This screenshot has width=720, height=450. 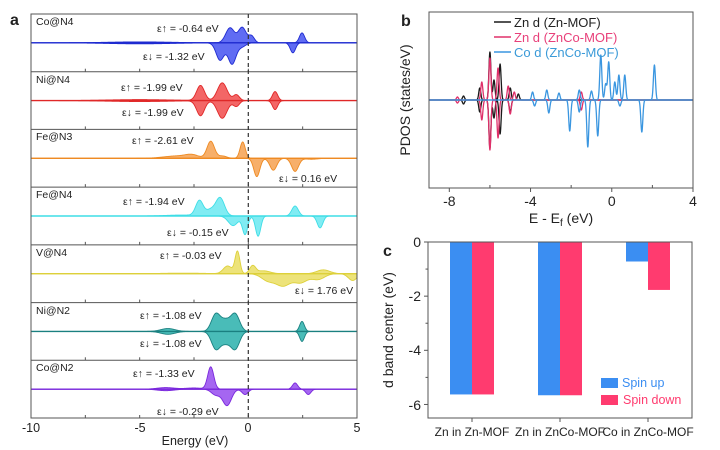 I want to click on legend-label-spin-down: Spin down, so click(x=652, y=400).